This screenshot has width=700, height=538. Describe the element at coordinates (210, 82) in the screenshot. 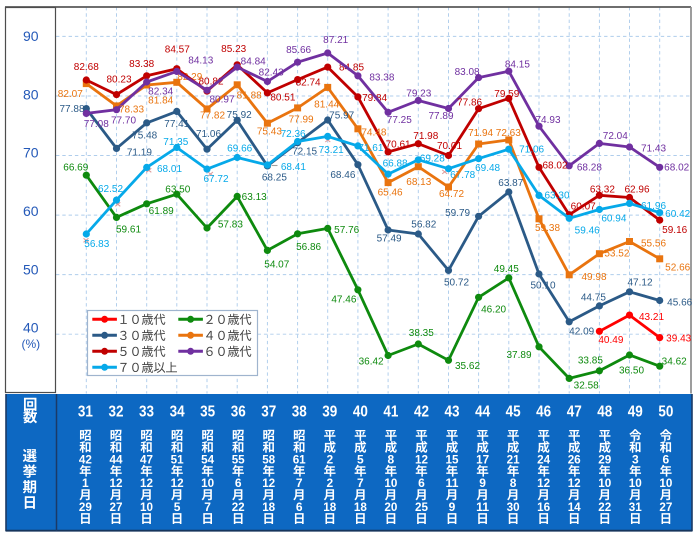

I see `svg-text: 80.82` at that location.